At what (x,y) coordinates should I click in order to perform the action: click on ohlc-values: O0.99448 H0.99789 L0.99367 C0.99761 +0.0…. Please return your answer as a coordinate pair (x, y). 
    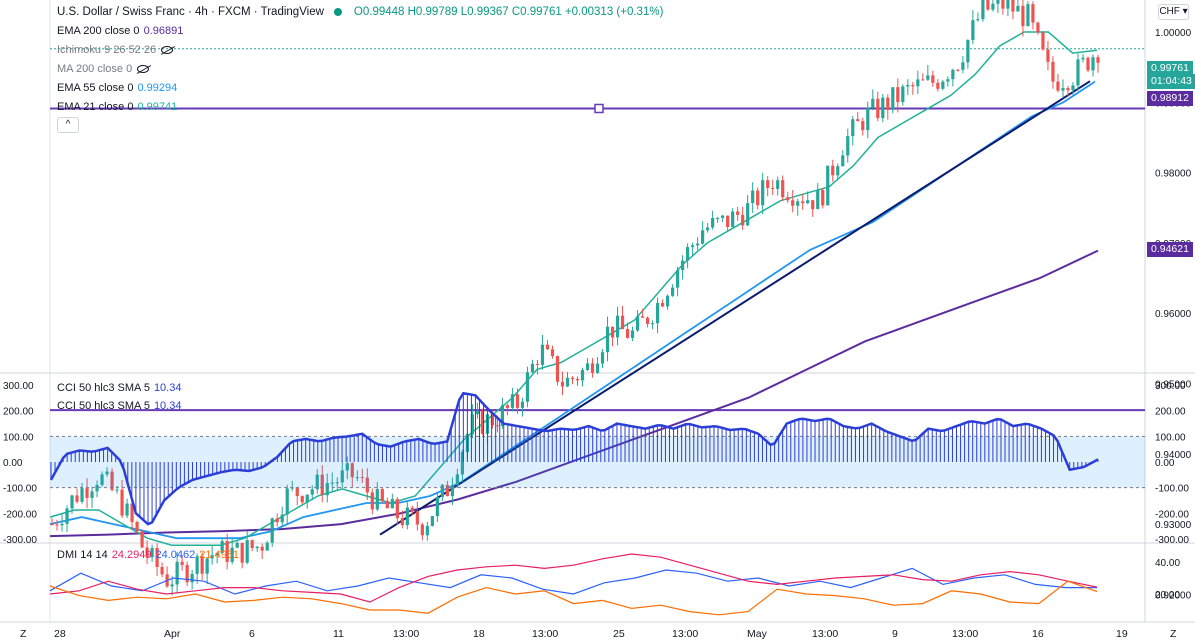
    Looking at the image, I should click on (508, 12).